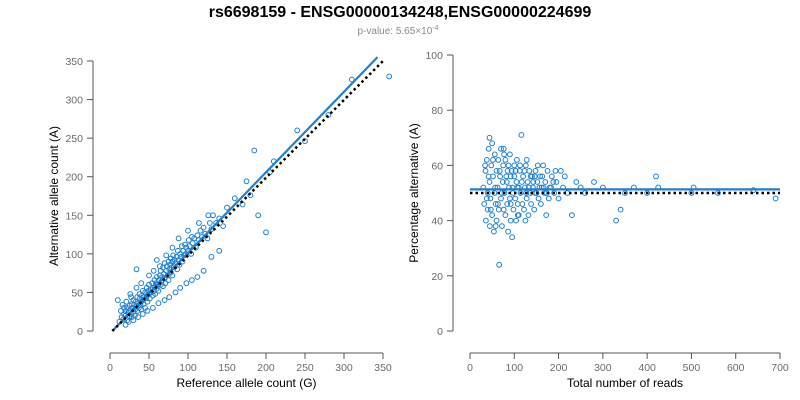 The image size is (800, 400). I want to click on x-axis-label: Total number of reads, so click(625, 383).